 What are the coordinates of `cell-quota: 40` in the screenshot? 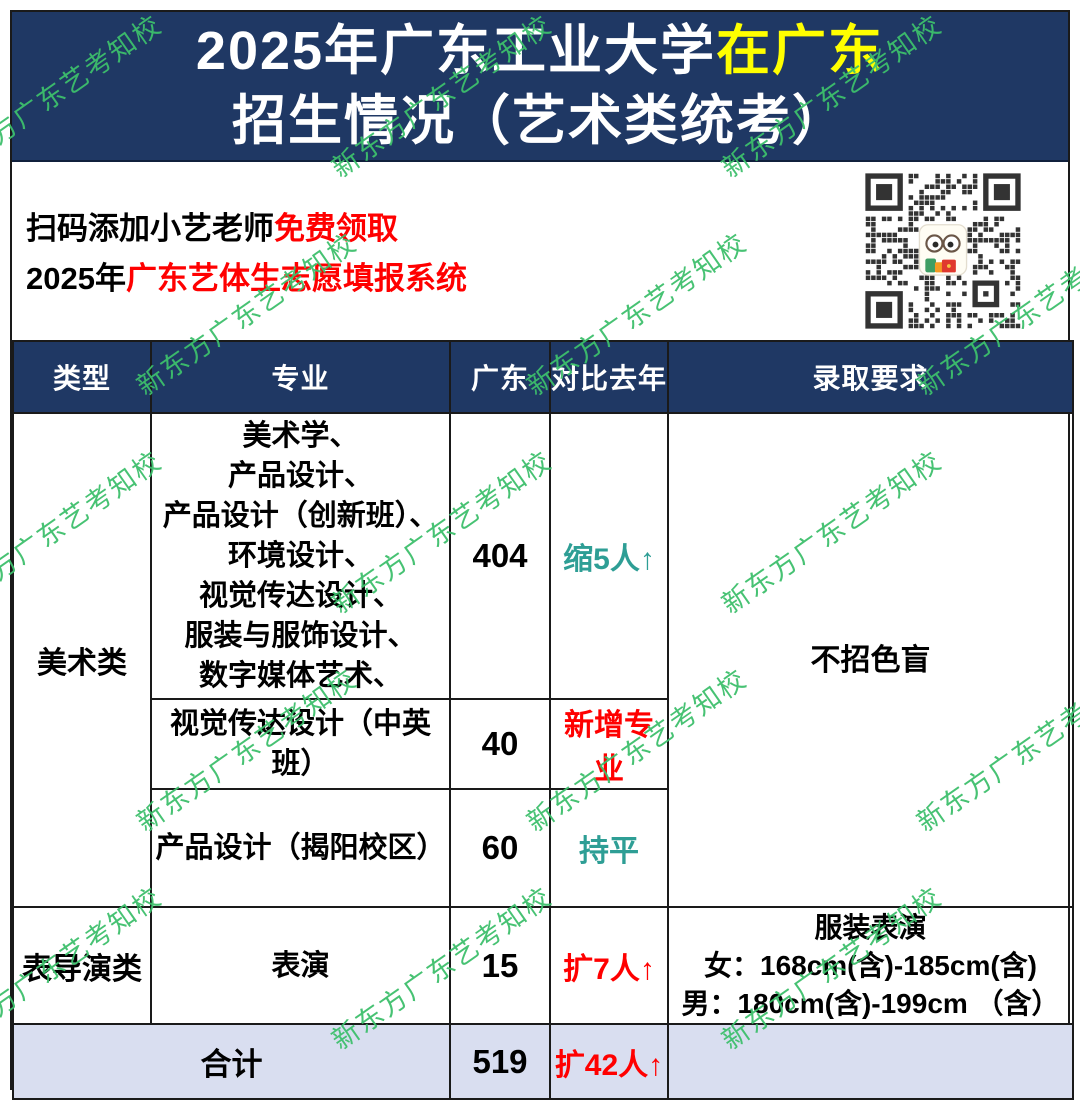 It's located at (500, 744).